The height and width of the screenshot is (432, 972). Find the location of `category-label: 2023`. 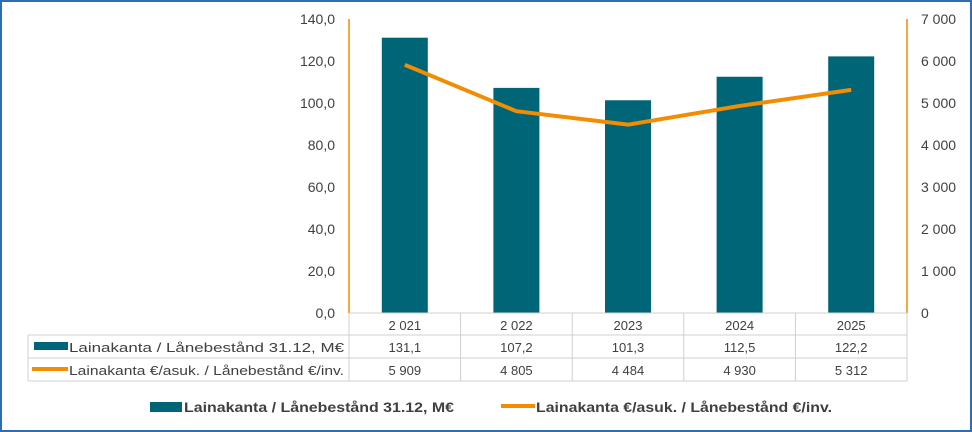

category-label: 2023 is located at coordinates (628, 325).